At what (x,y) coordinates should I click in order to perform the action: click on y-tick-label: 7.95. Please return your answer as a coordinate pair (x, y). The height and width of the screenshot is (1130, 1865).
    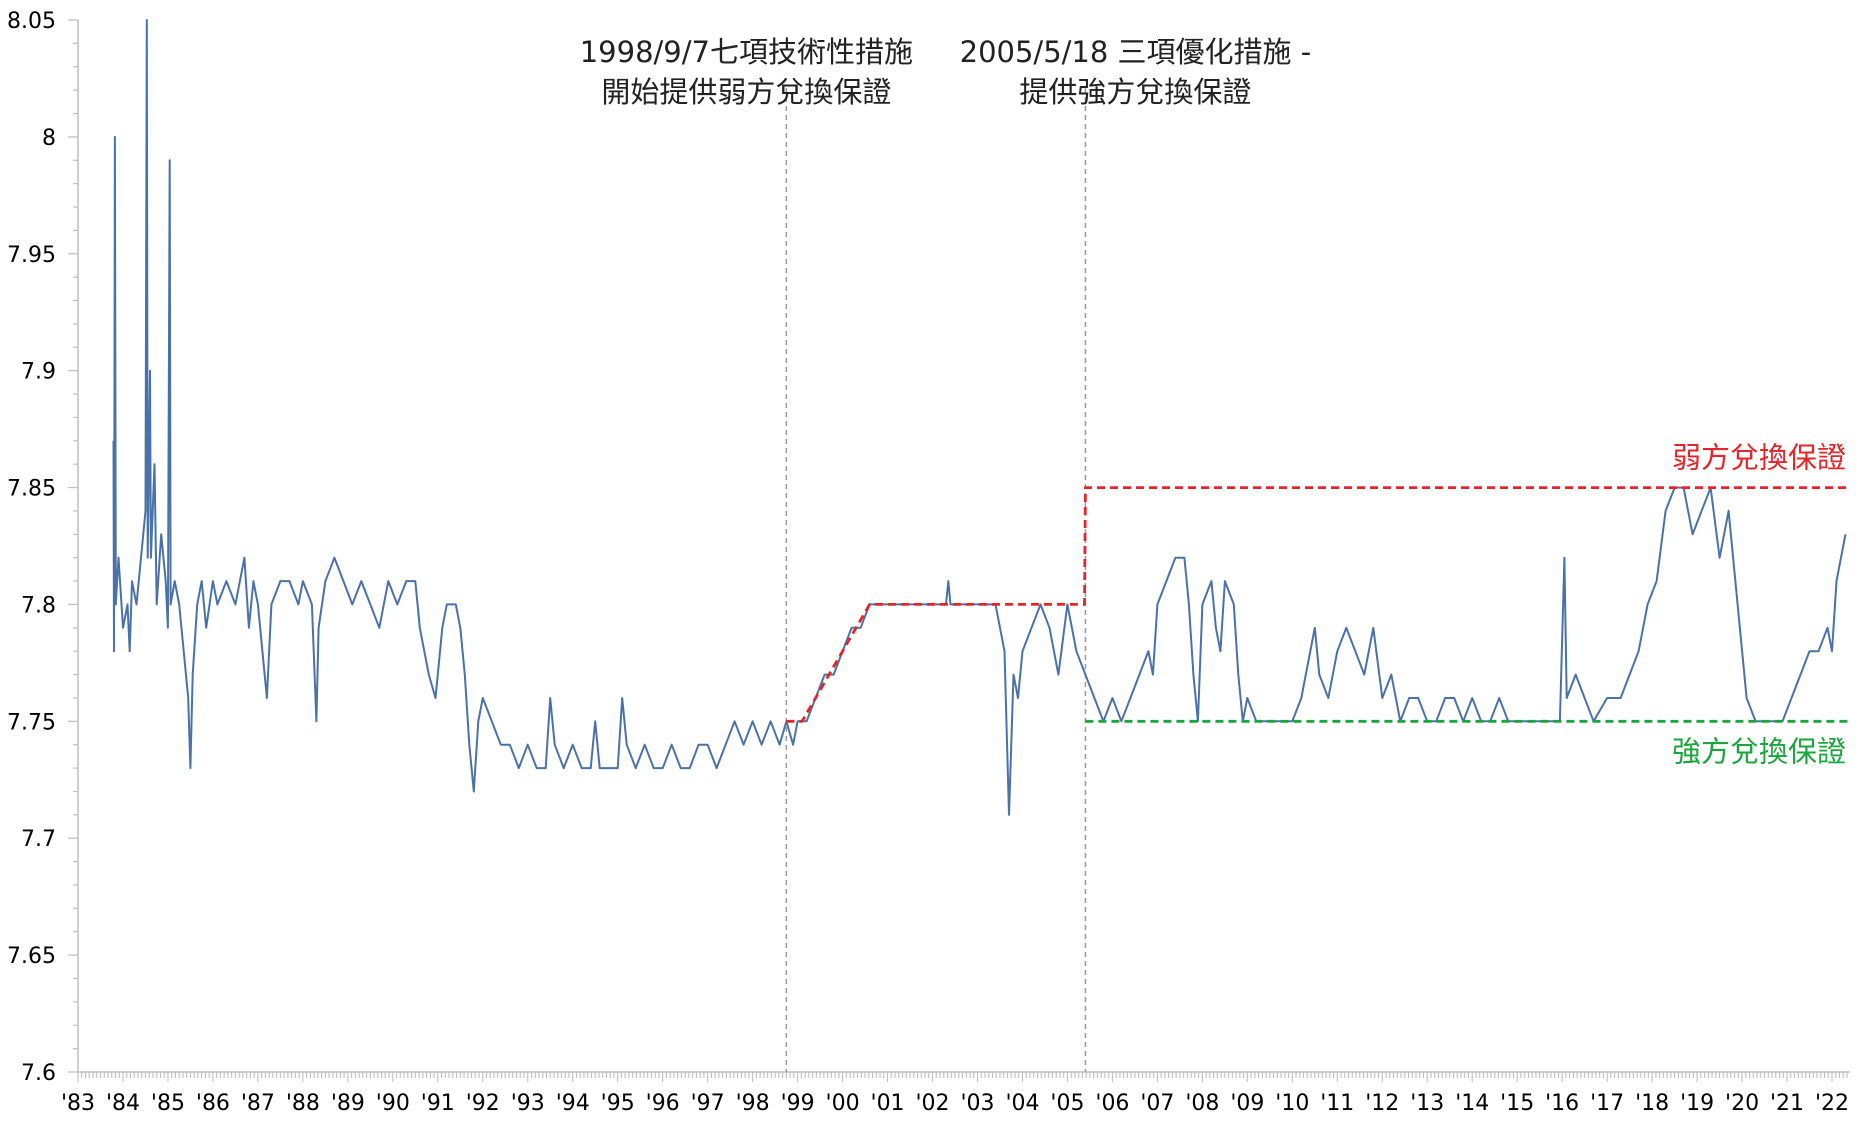
    Looking at the image, I should click on (31, 255).